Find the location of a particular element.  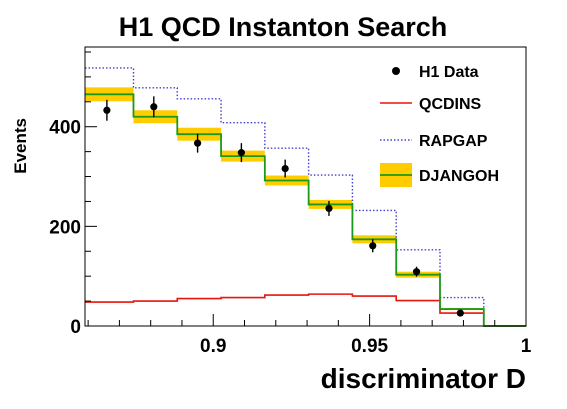

chart-title: H1 QCD Instanton Search is located at coordinates (283, 27).